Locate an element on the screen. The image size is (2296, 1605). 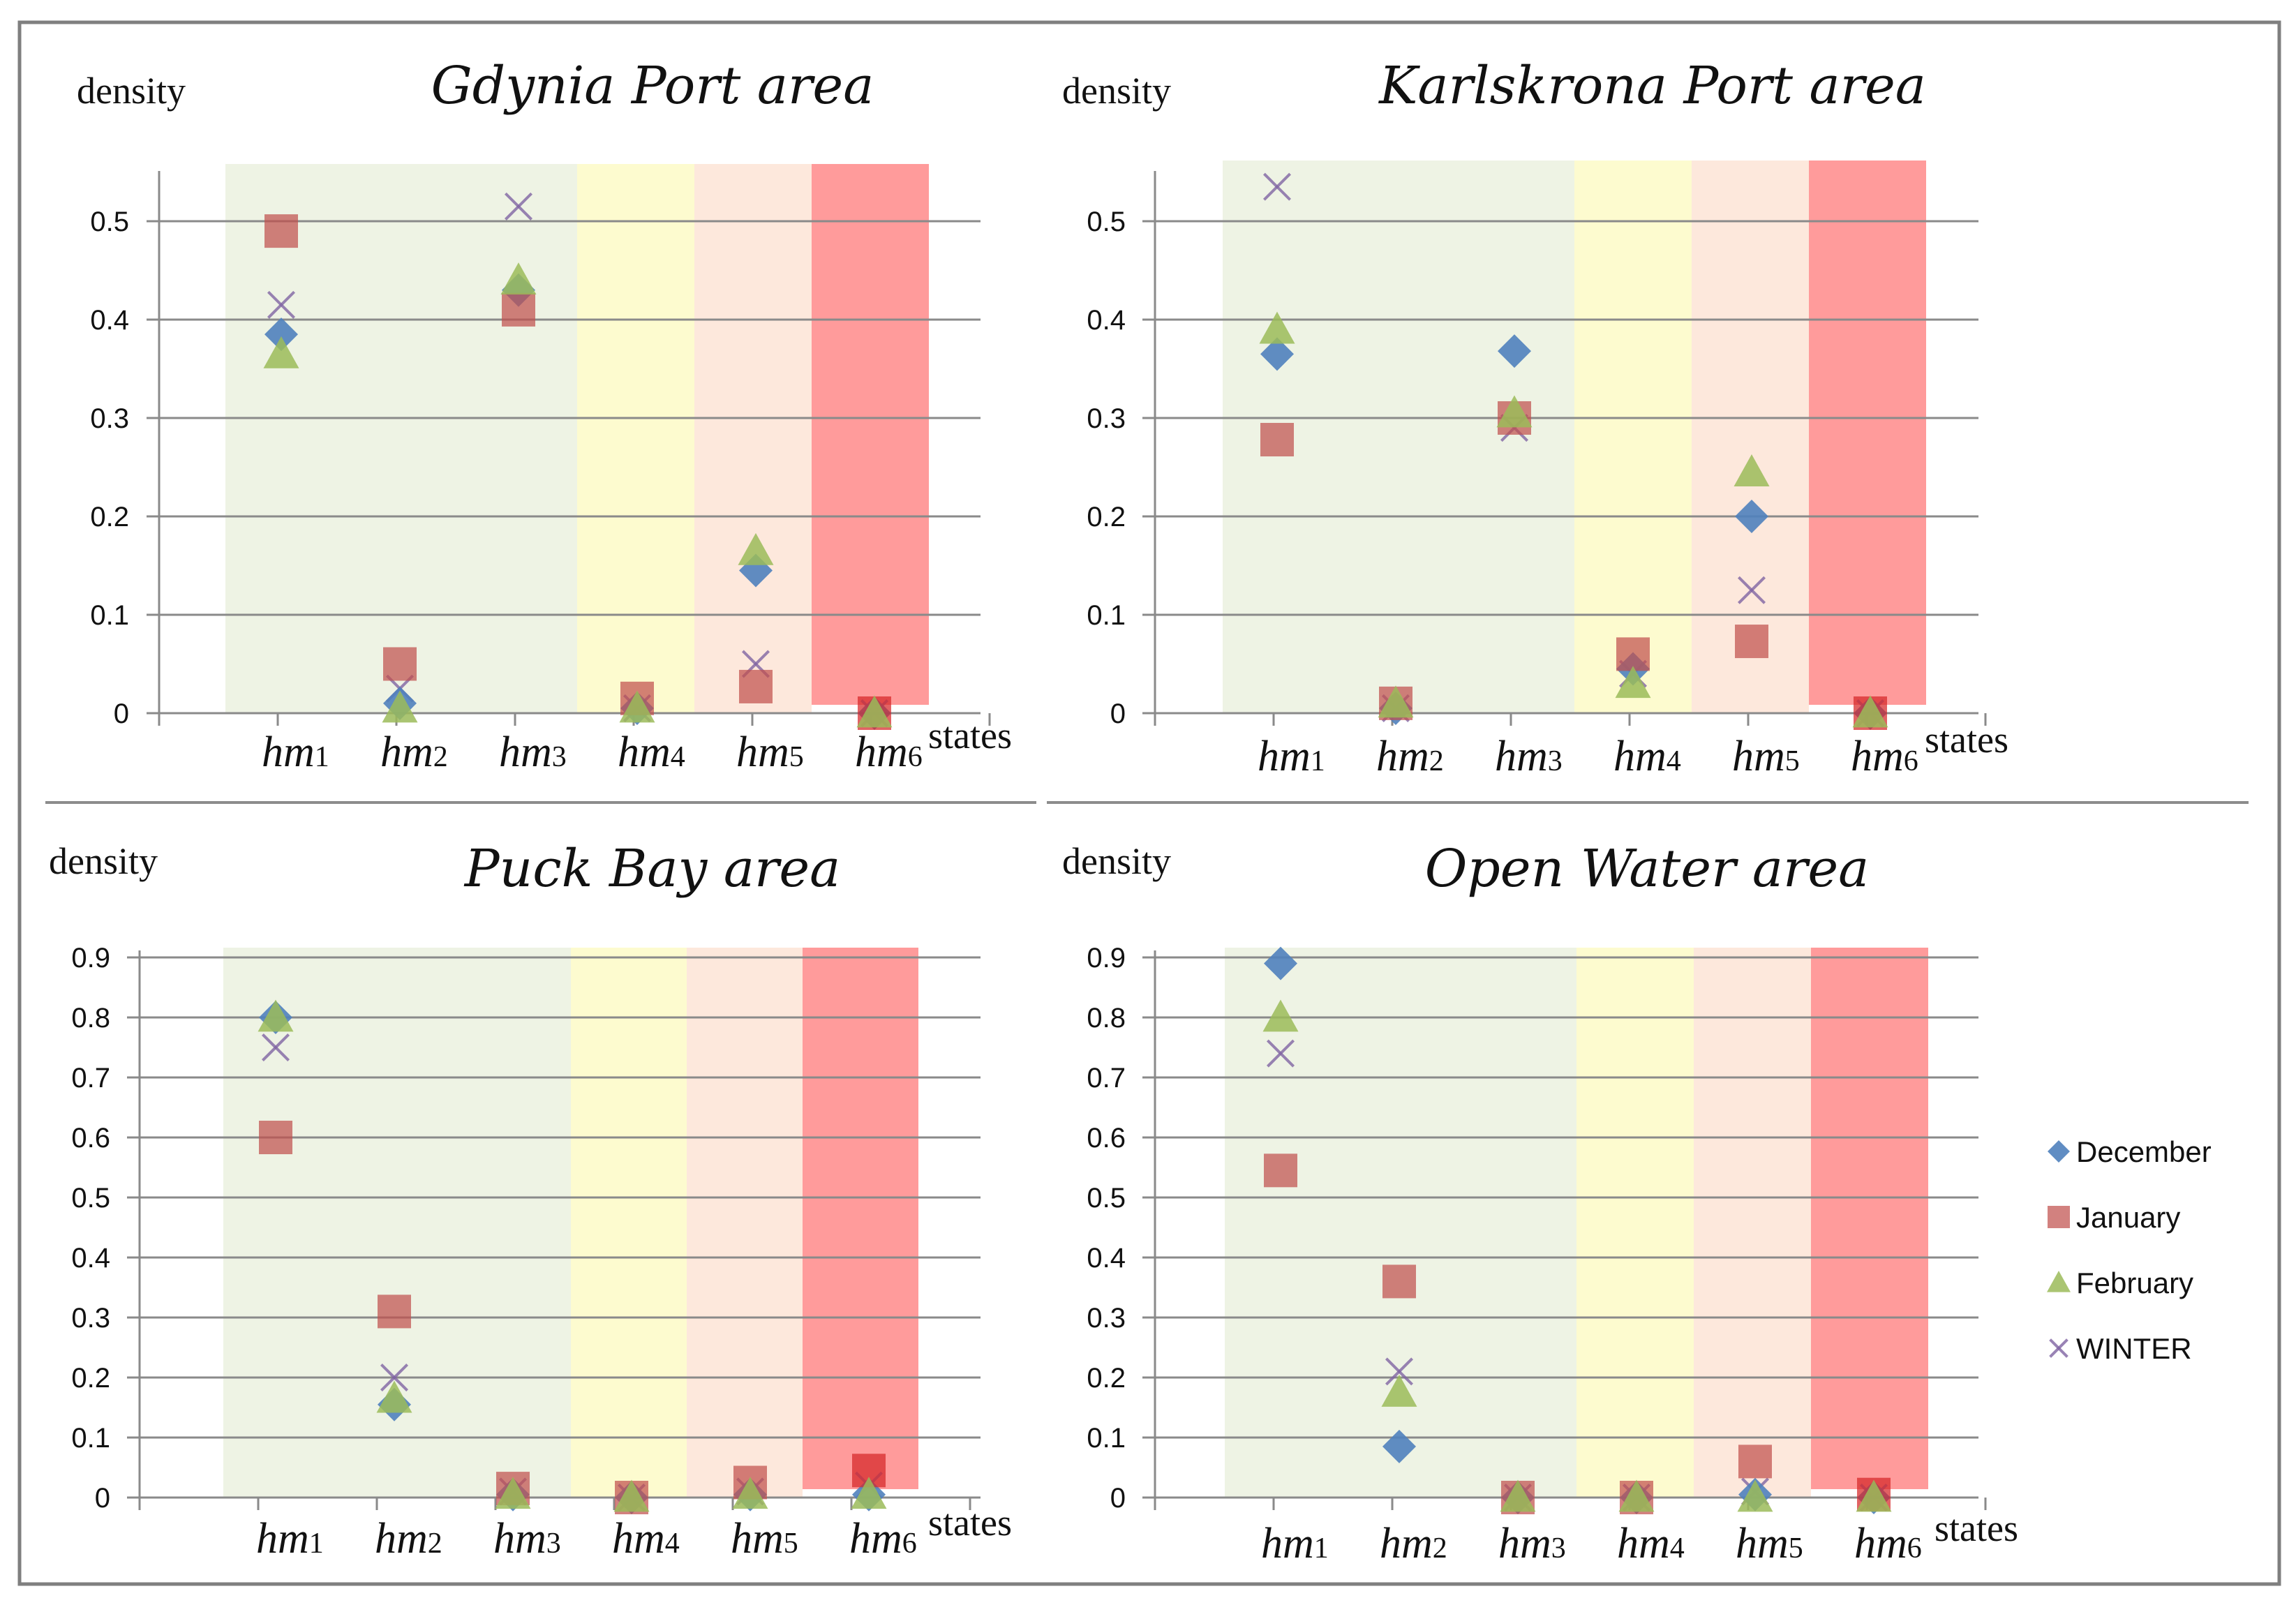
legend-marker-january is located at coordinates (2059, 1217).